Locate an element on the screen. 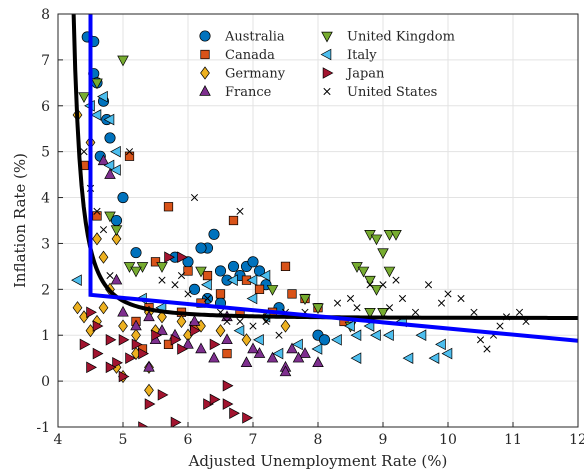  y-tick-label-9: 8 is located at coordinates (45, 15).